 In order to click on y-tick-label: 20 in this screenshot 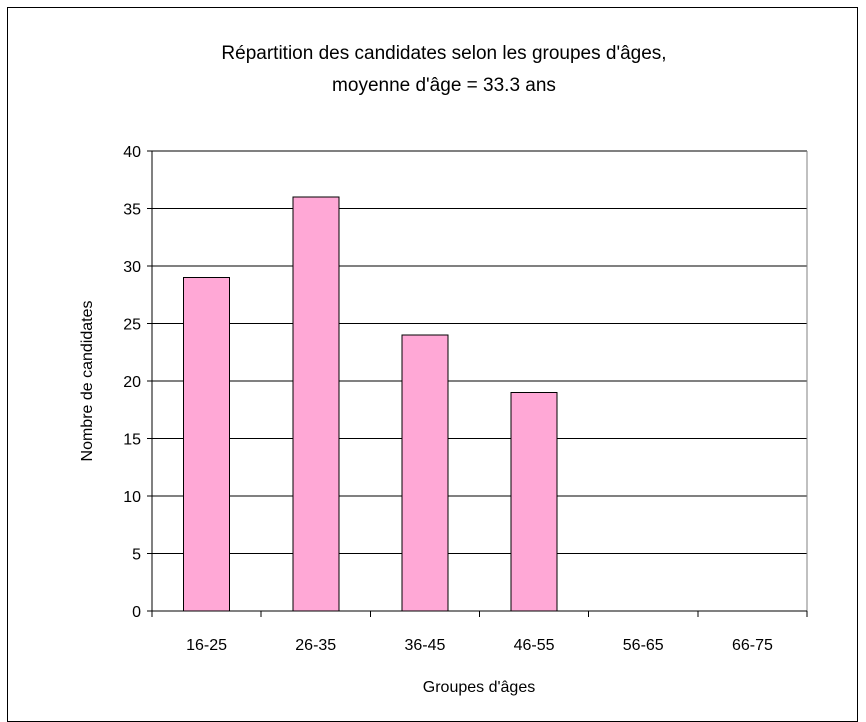, I will do `click(132, 382)`.